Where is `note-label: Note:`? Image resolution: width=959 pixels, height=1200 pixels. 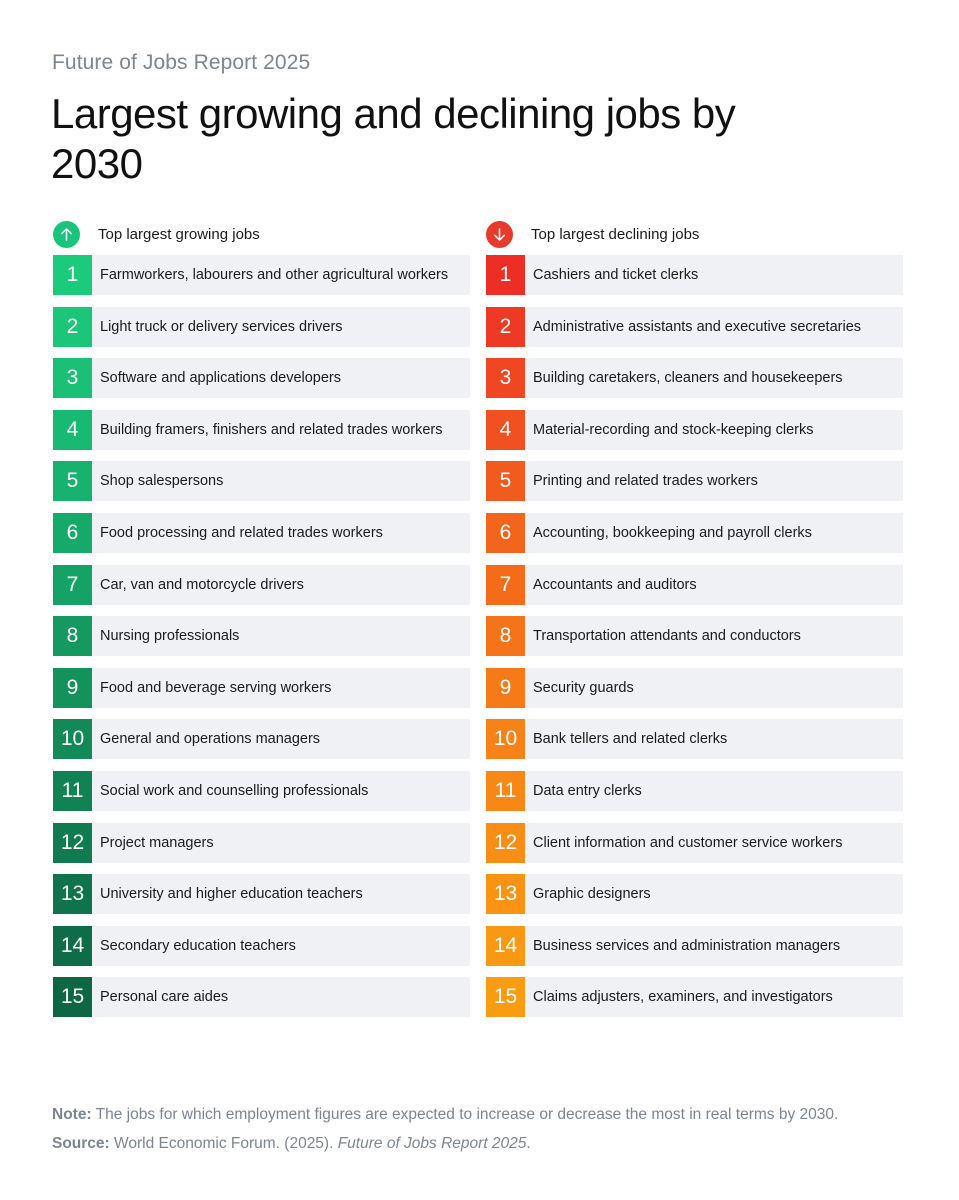
note-label: Note: is located at coordinates (72, 1114).